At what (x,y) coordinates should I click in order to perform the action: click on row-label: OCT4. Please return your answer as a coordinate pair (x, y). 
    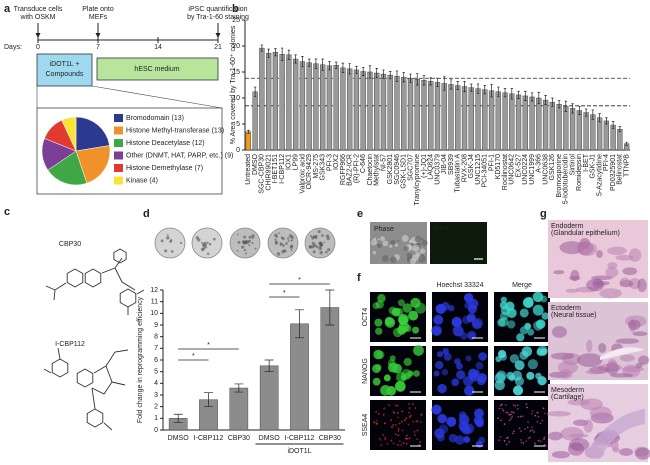
    Looking at the image, I should click on (365, 317).